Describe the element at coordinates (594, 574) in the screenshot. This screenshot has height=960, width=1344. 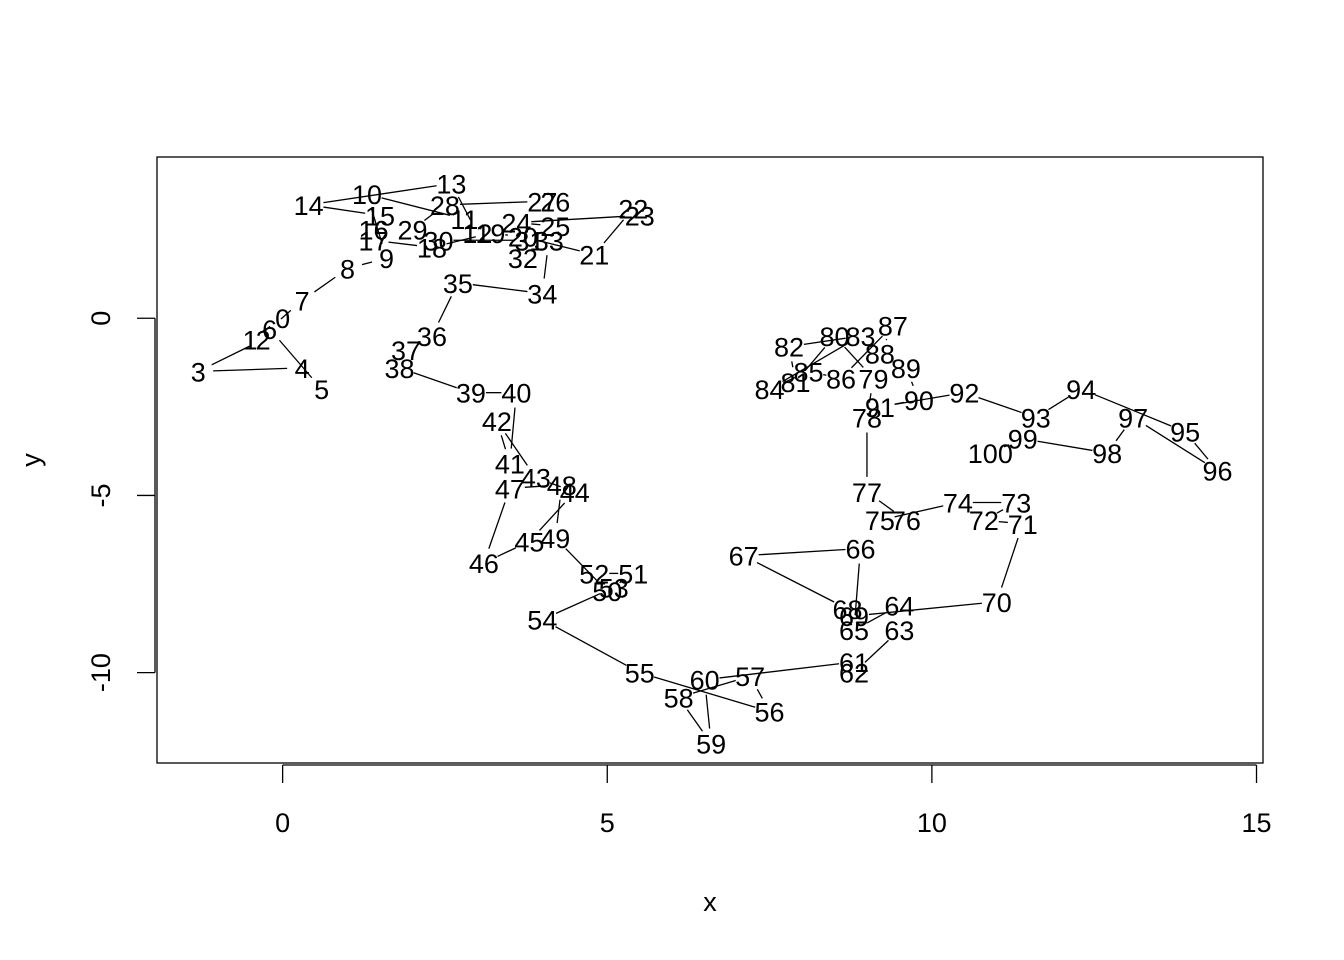
I see `point-label: 52` at that location.